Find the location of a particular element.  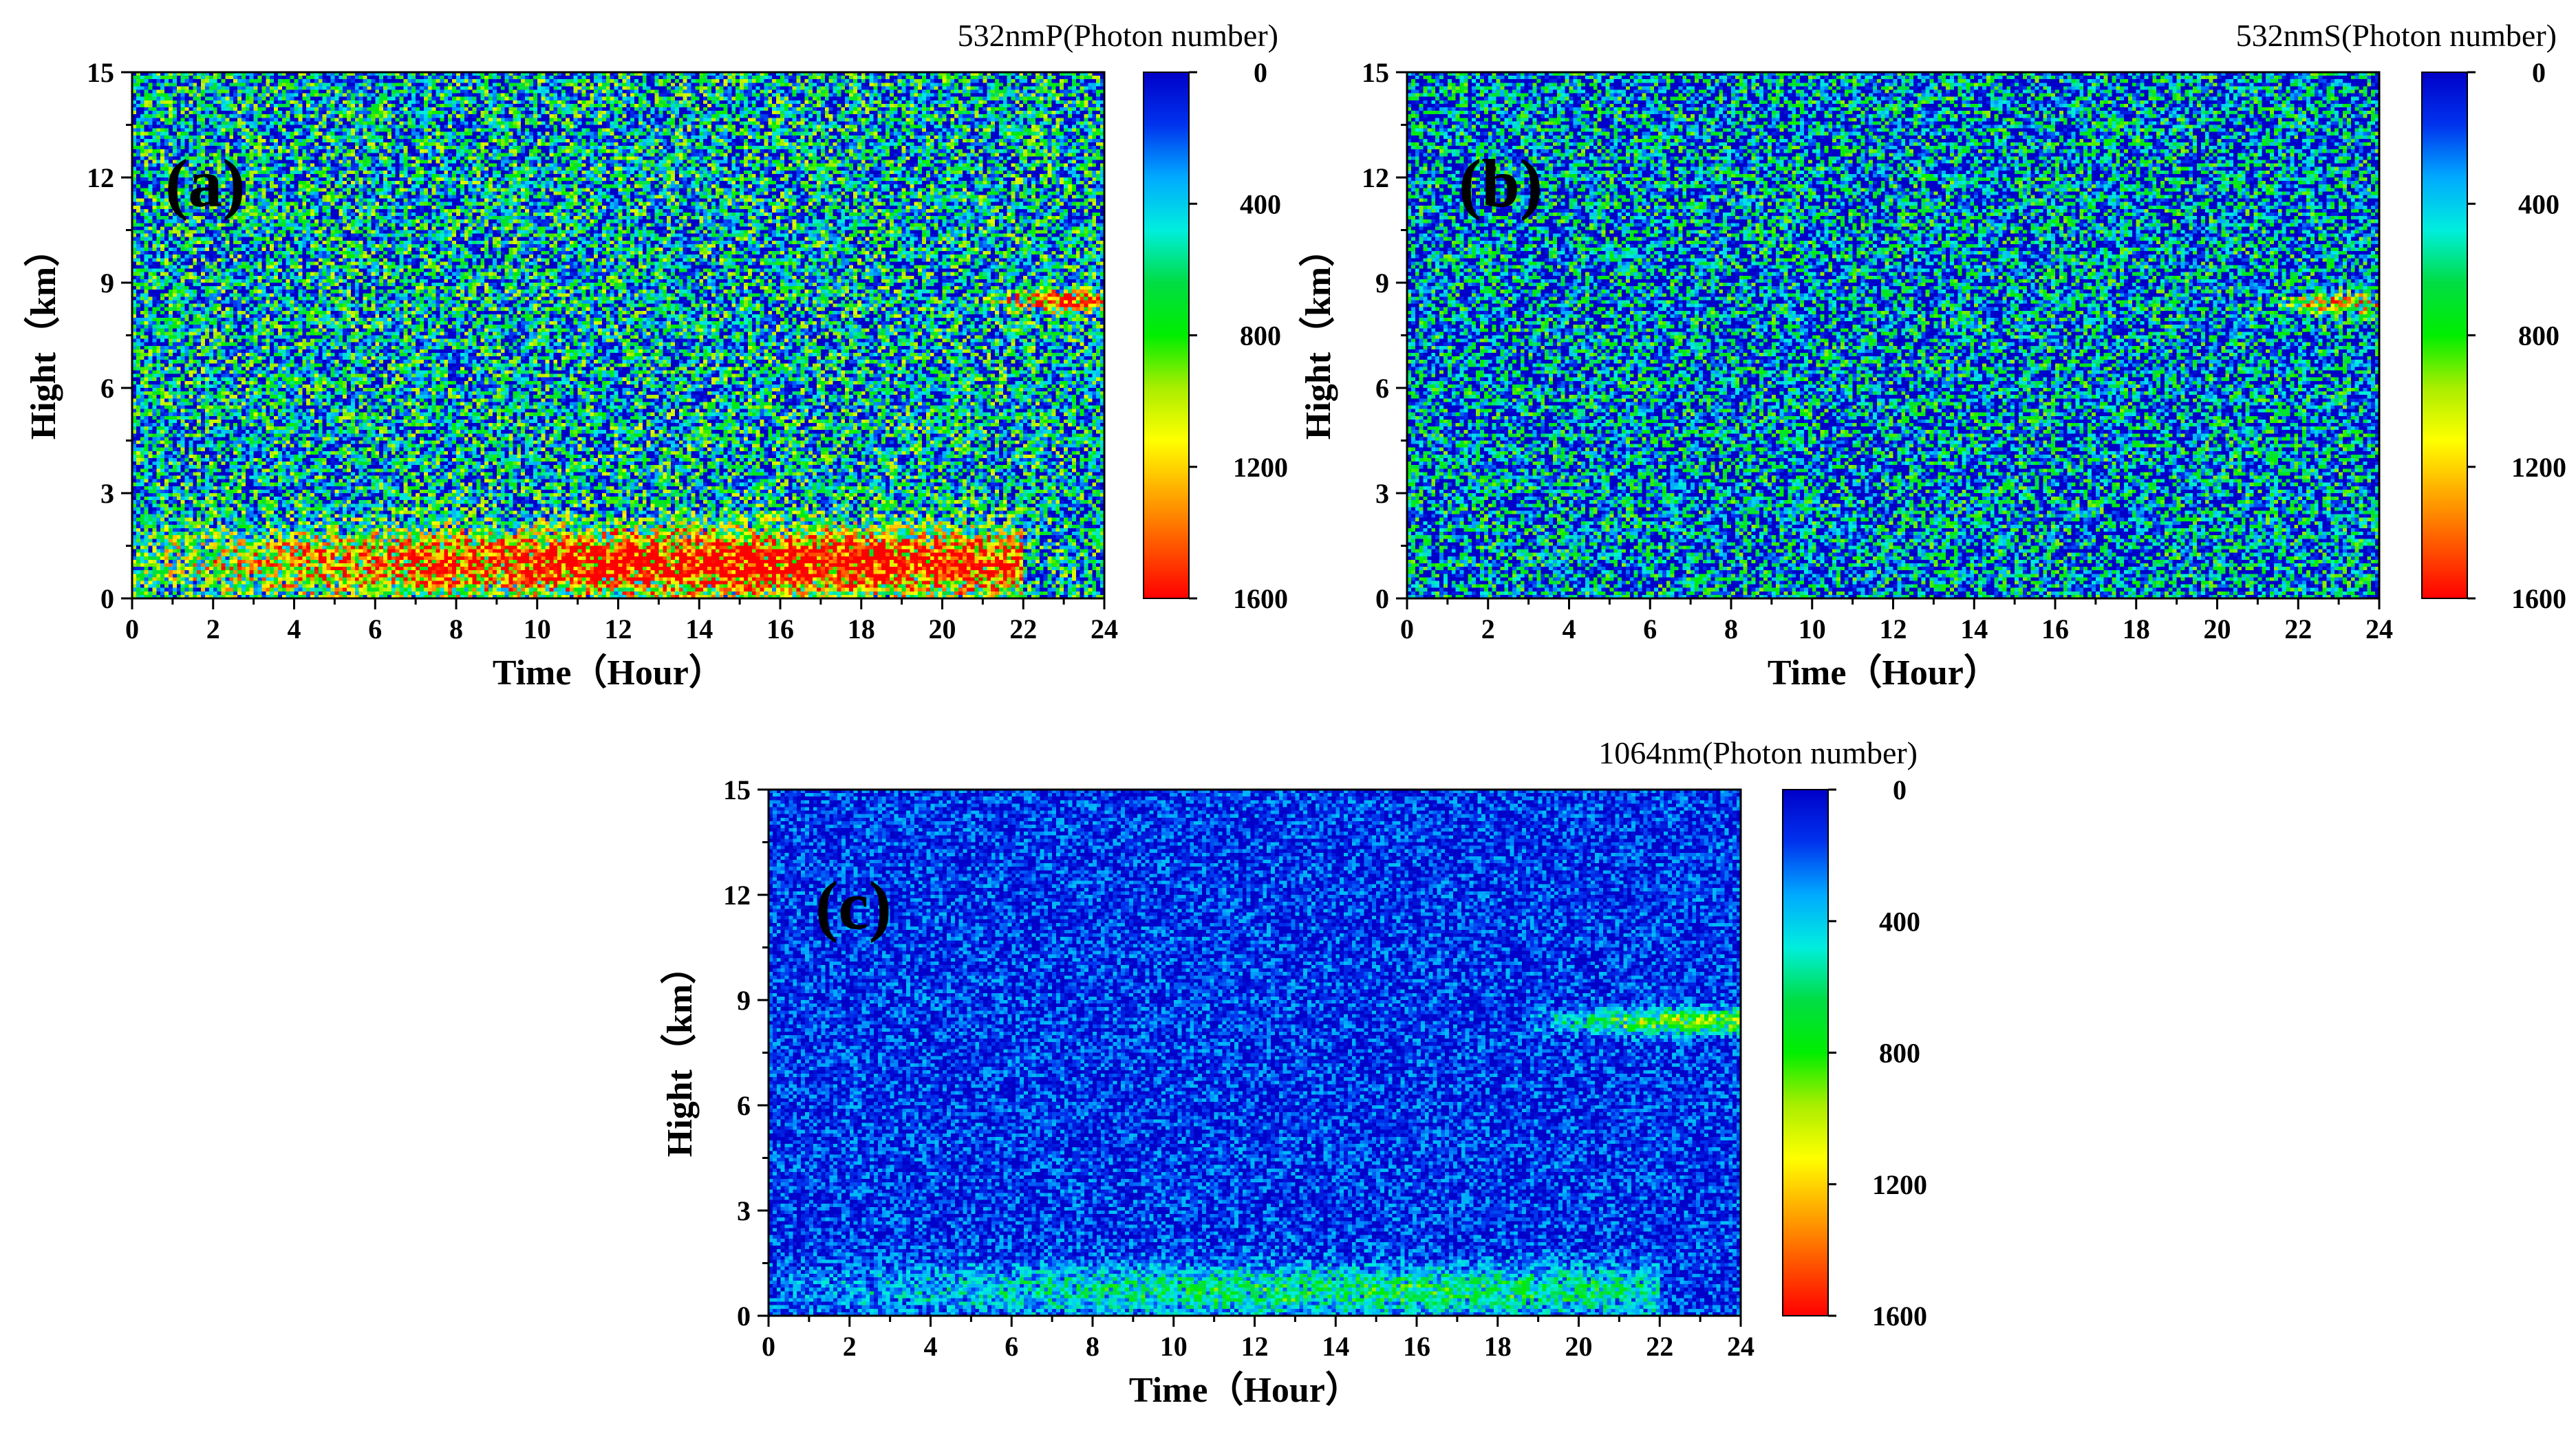

panel-label: (b) is located at coordinates (1501, 183).